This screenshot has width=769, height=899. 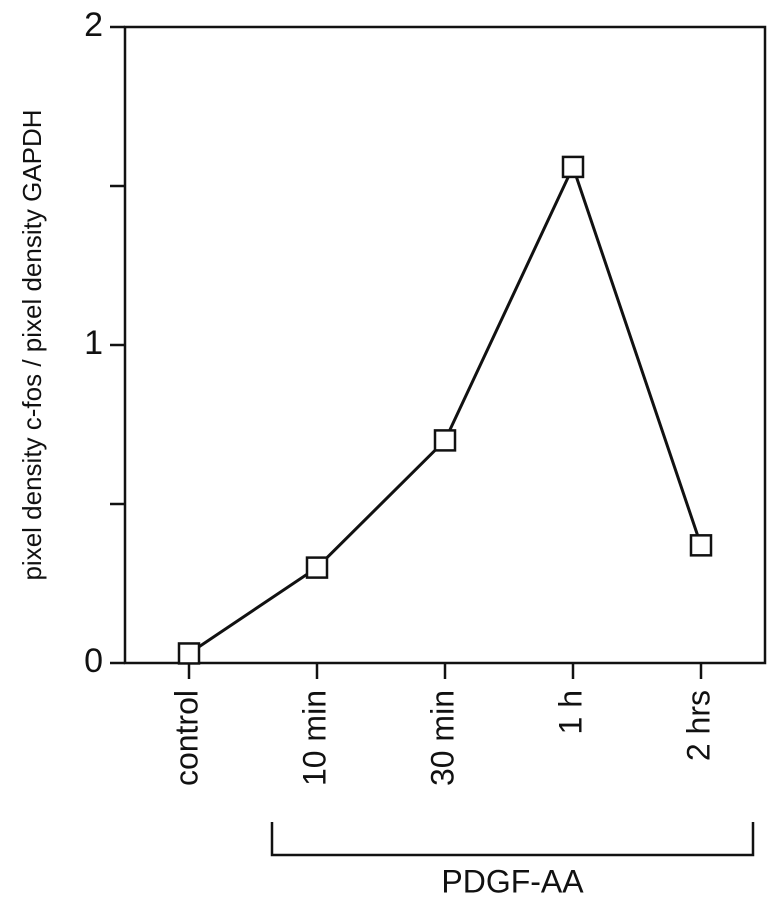 I want to click on x-tick-label: 2 hrs, so click(x=698, y=725).